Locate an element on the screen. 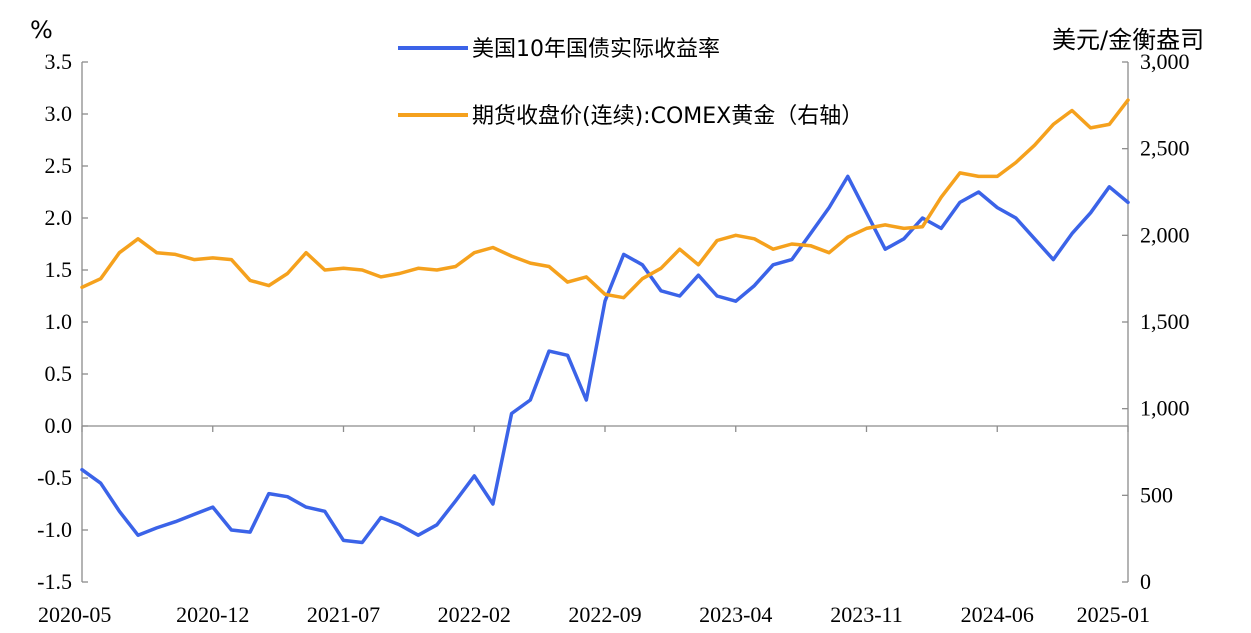  y-right-tick-label: 2,000 is located at coordinates (1165, 234).